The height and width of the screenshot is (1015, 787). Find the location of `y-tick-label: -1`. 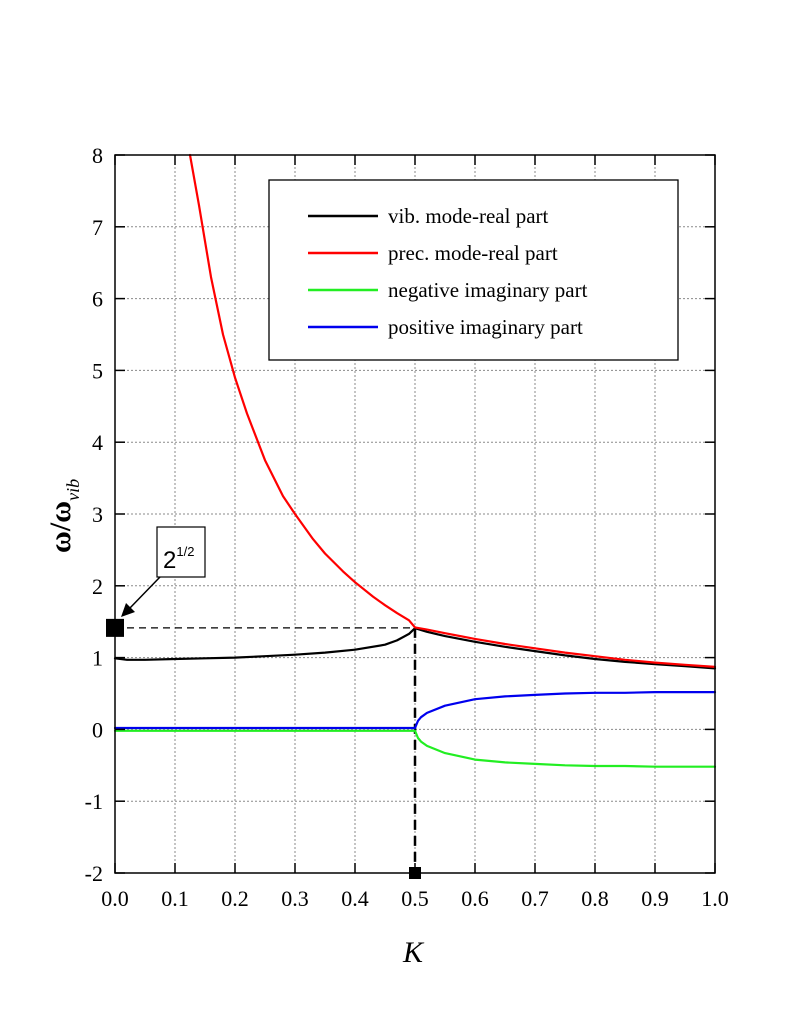

y-tick-label: -1 is located at coordinates (94, 801).